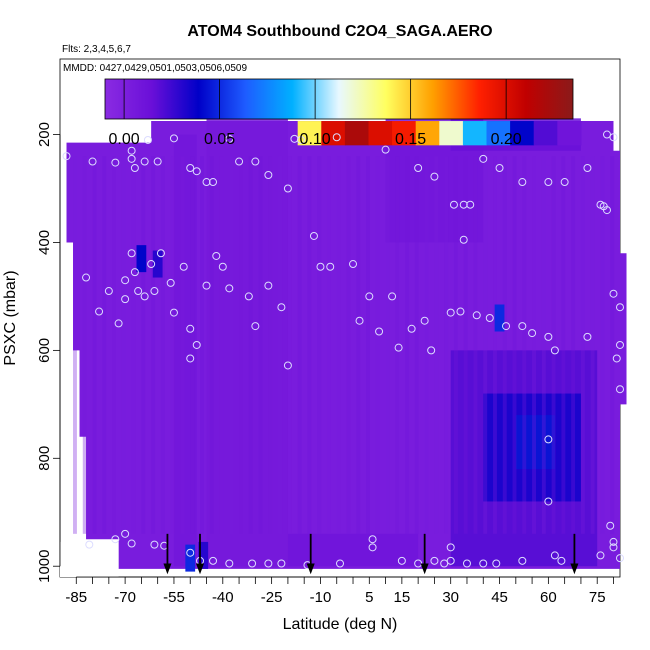 This screenshot has width=650, height=650. I want to click on chart-title: ATOM4 Southbound C2O4_SAGA.AERO, so click(339, 31).